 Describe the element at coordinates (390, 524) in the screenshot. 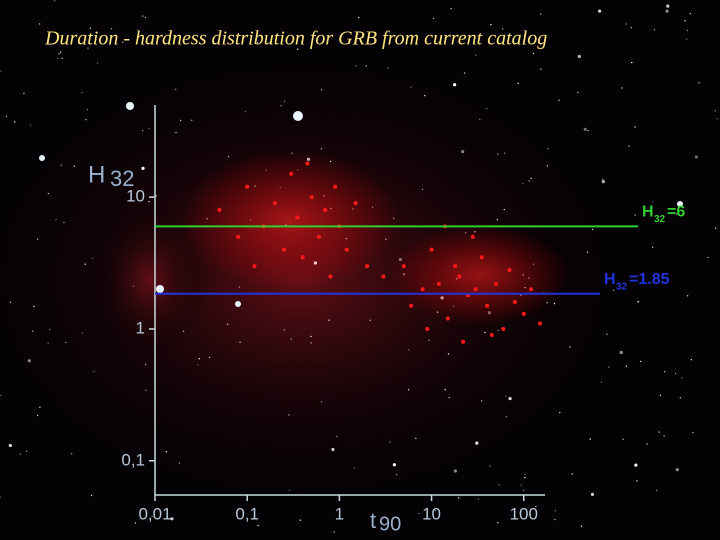

I see `x-axis-title-sub: 90` at that location.